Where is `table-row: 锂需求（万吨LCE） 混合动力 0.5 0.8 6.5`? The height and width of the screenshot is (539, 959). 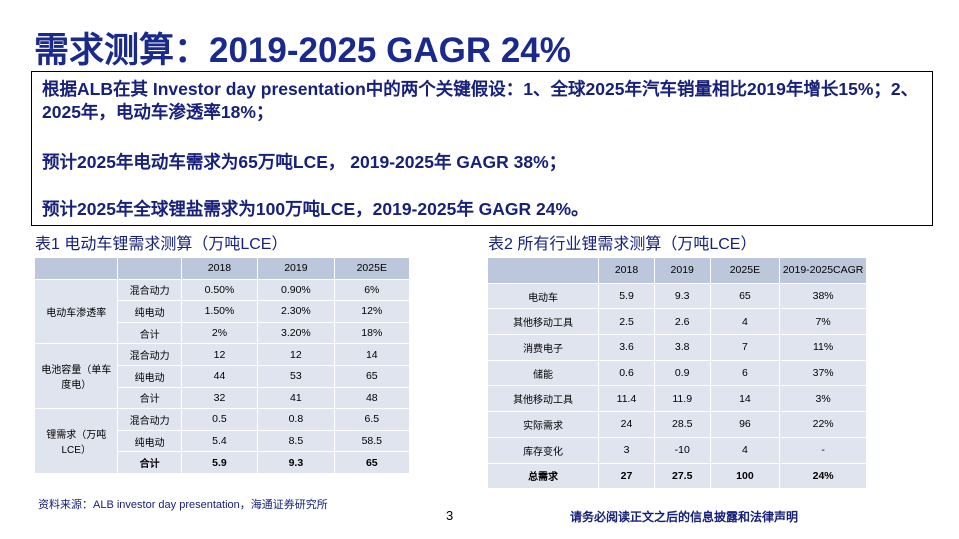 table-row: 锂需求（万吨LCE） 混合动力 0.5 0.8 6.5 is located at coordinates (222, 441).